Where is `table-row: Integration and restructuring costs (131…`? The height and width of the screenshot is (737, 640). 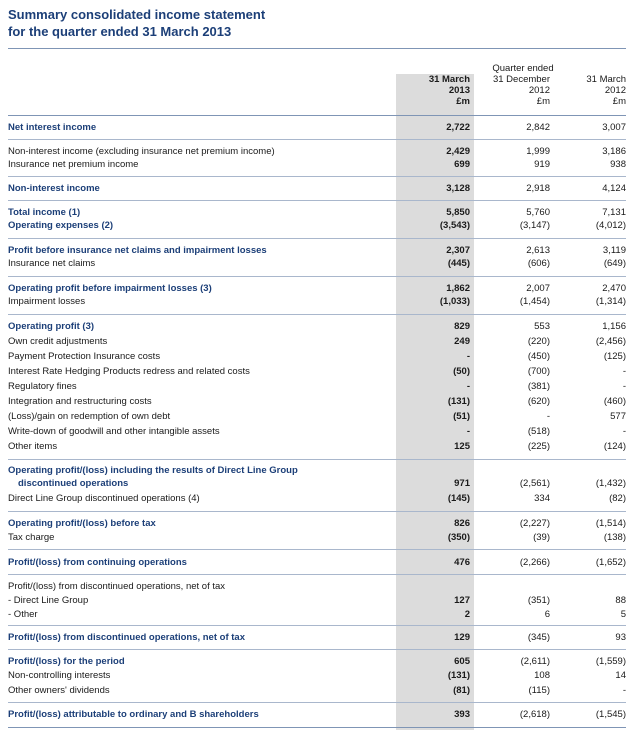
table-row: Integration and restructuring costs (131… is located at coordinates (320, 402).